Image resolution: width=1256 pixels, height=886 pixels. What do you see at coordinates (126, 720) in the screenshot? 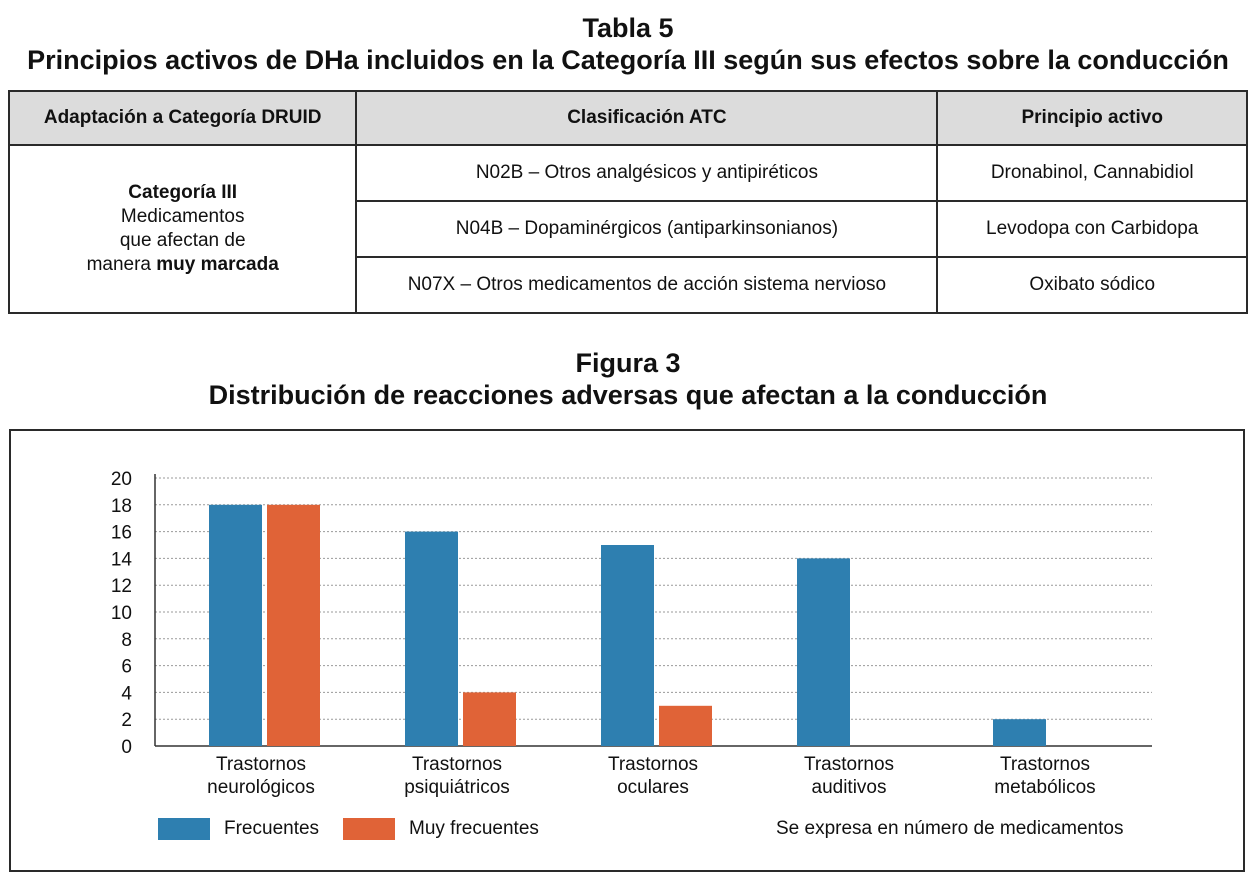
I see `y-tick-label: 2` at bounding box center [126, 720].